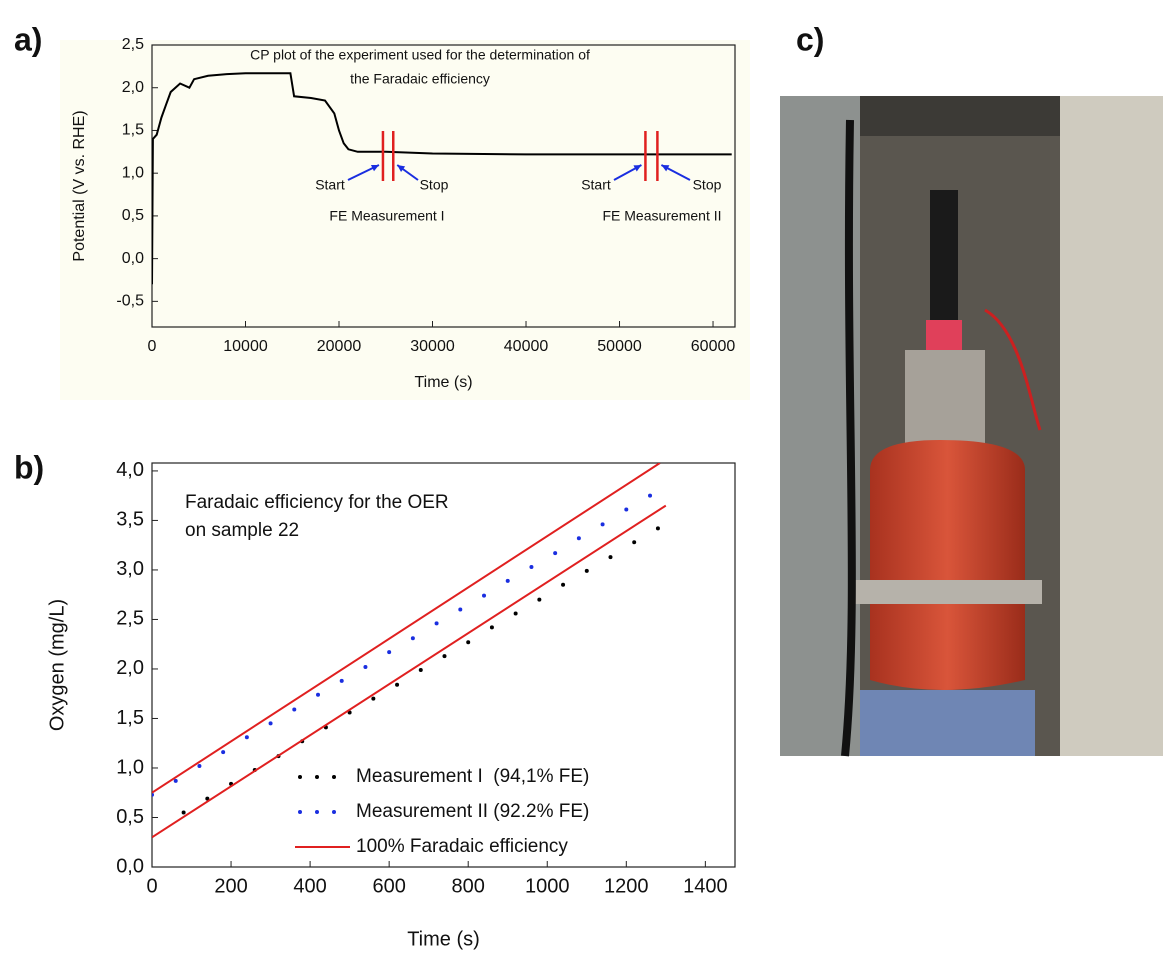 The image size is (1163, 971). I want to click on legend-label: Measurement II (92.2% FE), so click(472, 811).